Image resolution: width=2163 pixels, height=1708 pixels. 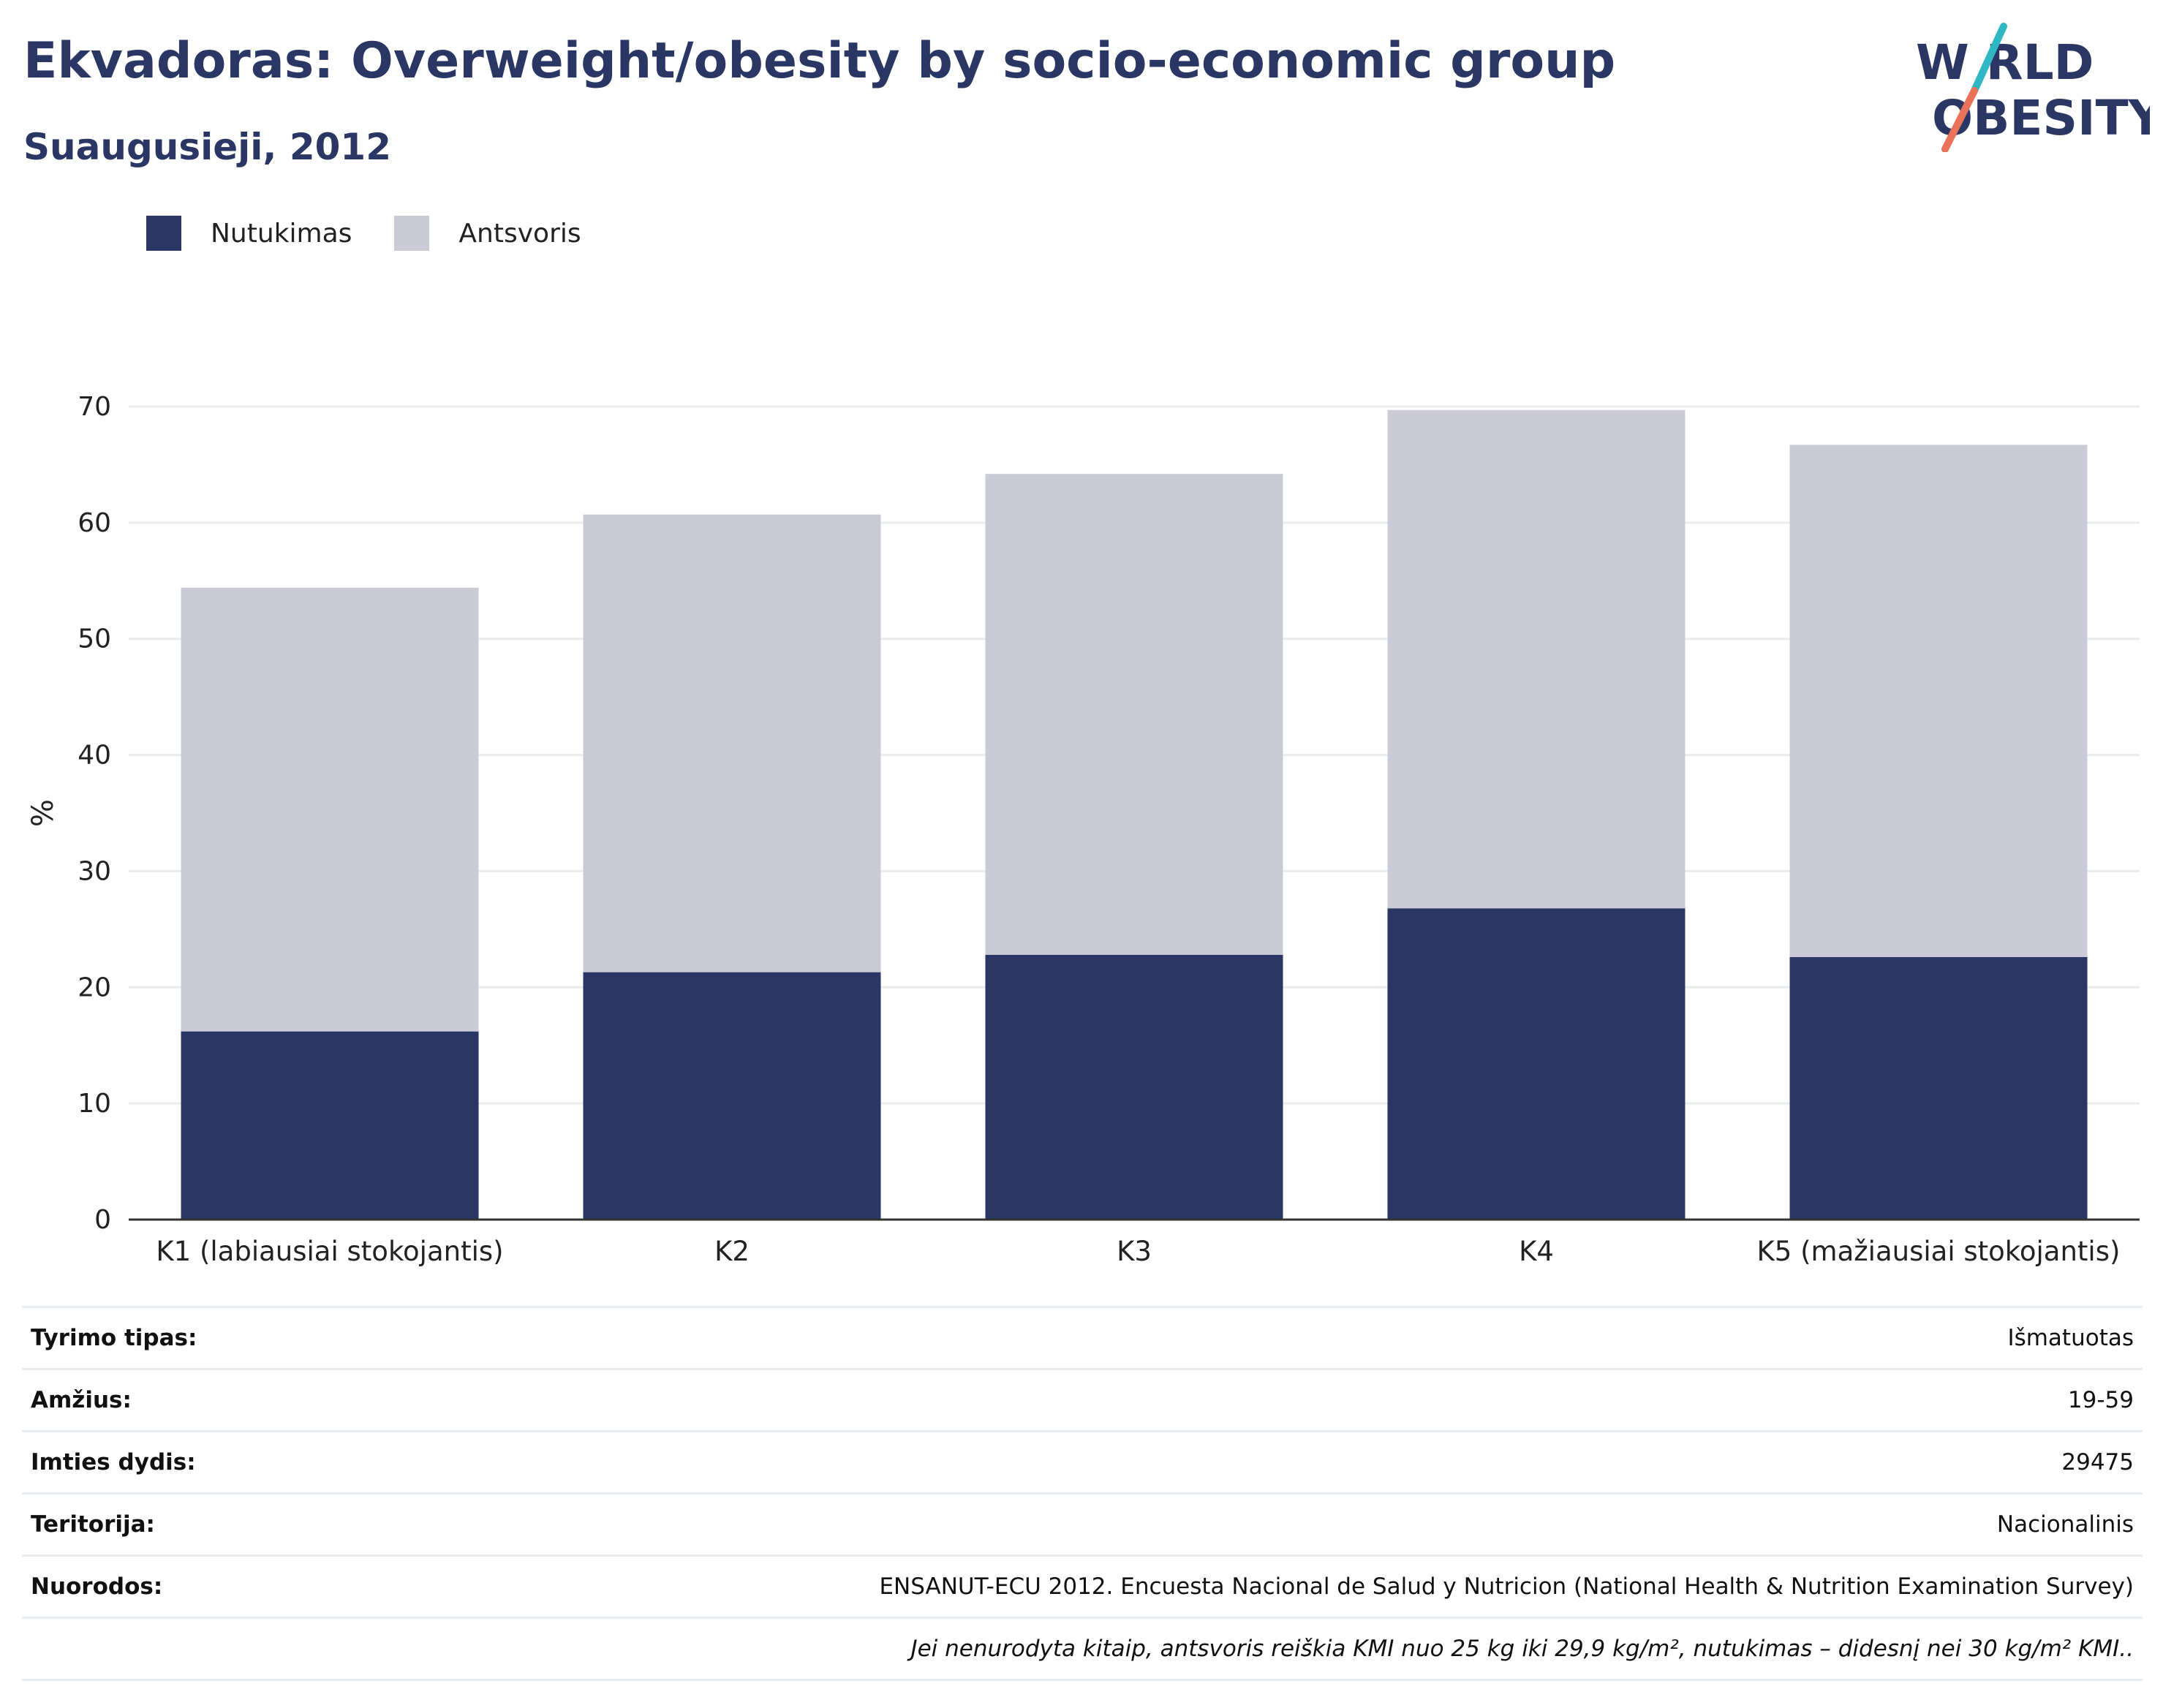 What do you see at coordinates (1960, 119) in the screenshot?
I see `logo-slash-coral` at bounding box center [1960, 119].